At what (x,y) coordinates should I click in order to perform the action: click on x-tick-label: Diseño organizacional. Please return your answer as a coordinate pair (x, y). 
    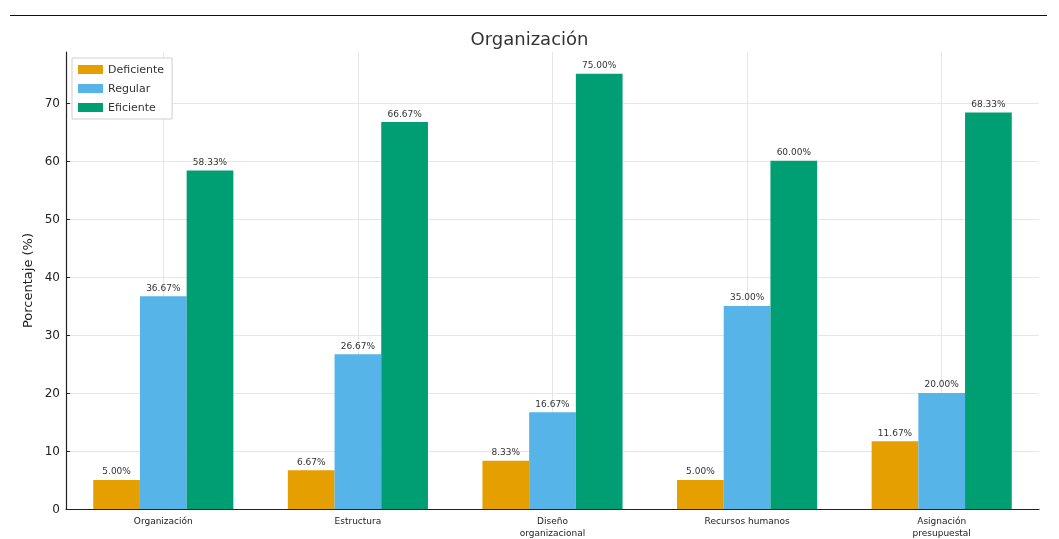
    Looking at the image, I should click on (552, 527).